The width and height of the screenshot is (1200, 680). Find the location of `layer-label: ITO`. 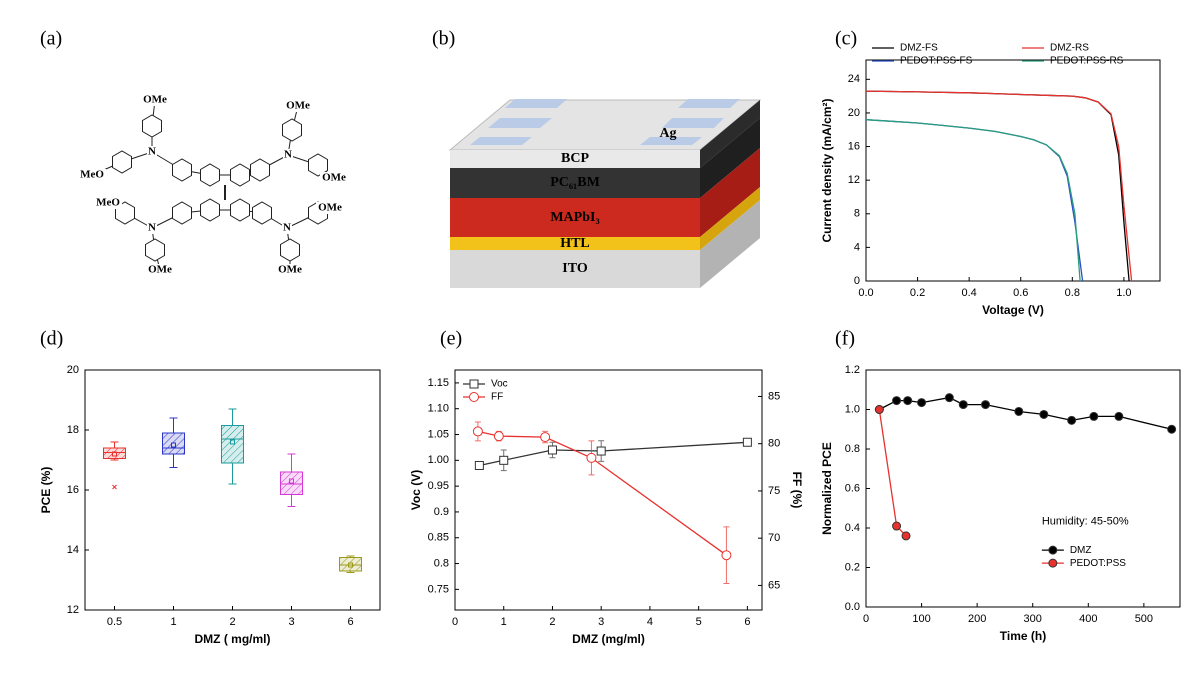

layer-label: ITO is located at coordinates (575, 268).